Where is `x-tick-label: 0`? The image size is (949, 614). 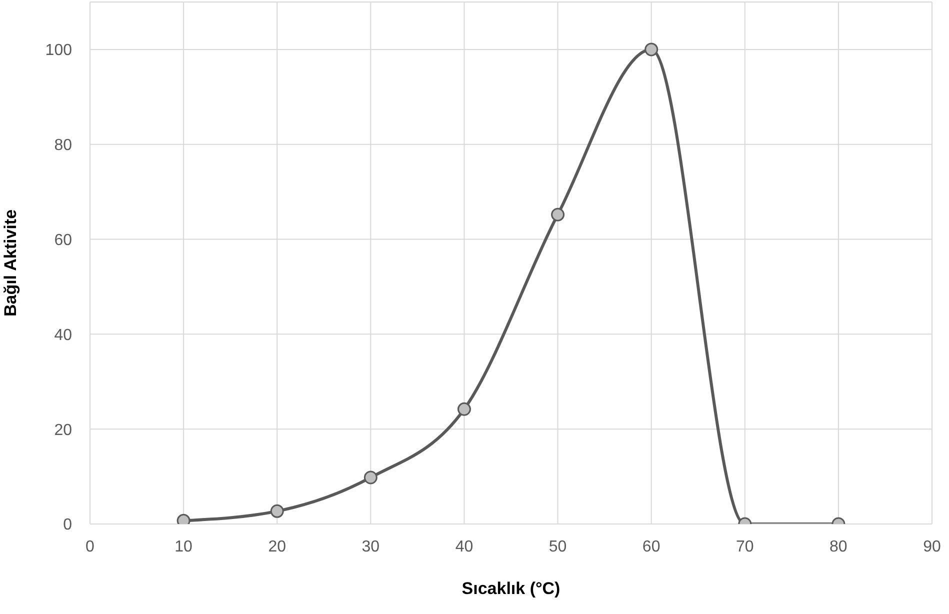
x-tick-label: 0 is located at coordinates (90, 547).